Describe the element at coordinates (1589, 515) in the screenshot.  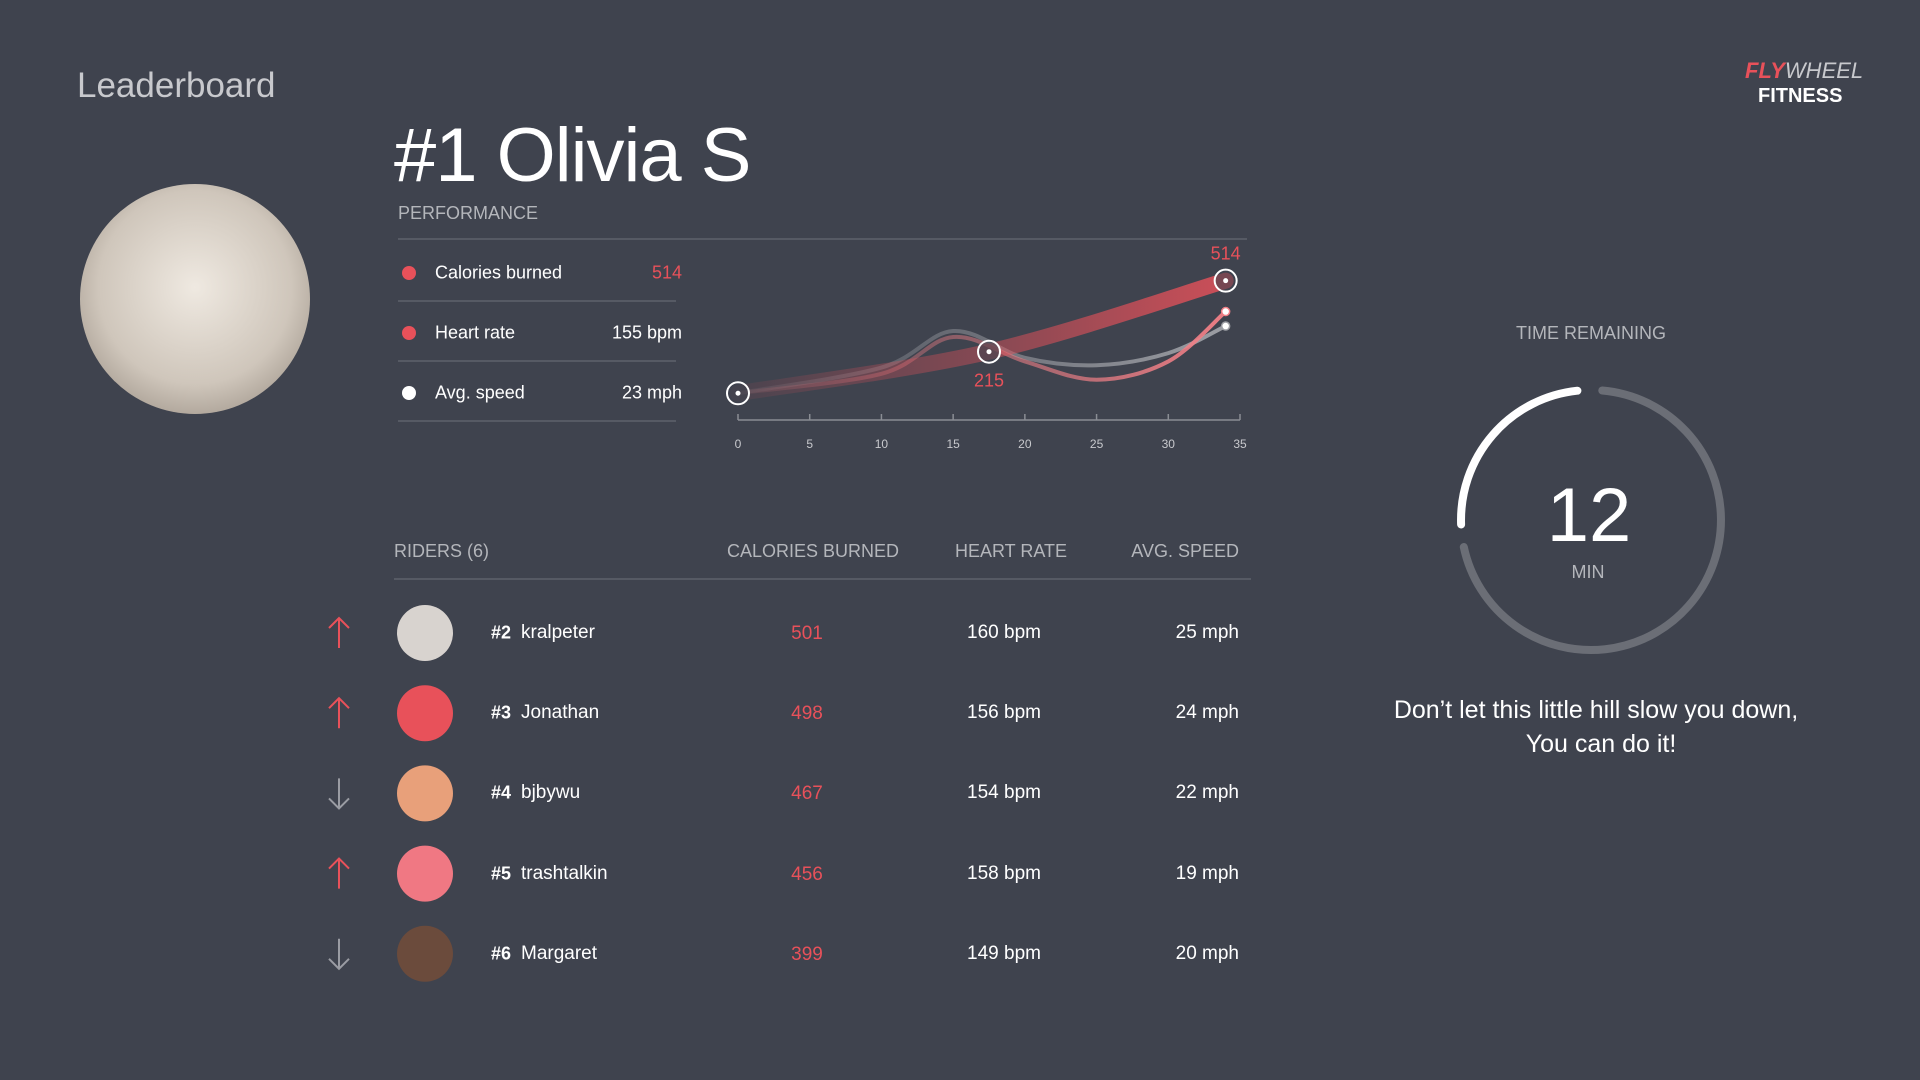
I see `timer-value: 12` at that location.